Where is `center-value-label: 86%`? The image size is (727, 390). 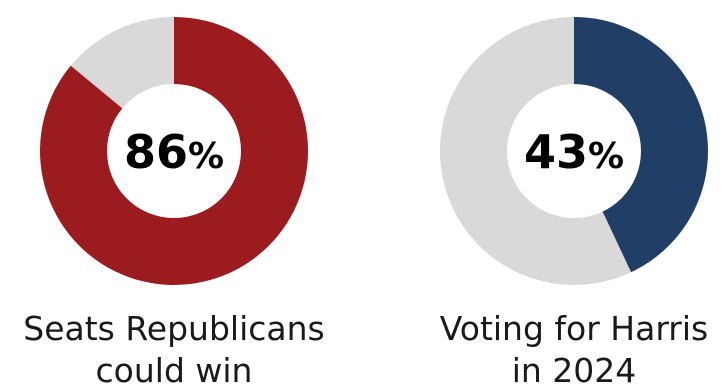 center-value-label: 86% is located at coordinates (174, 152).